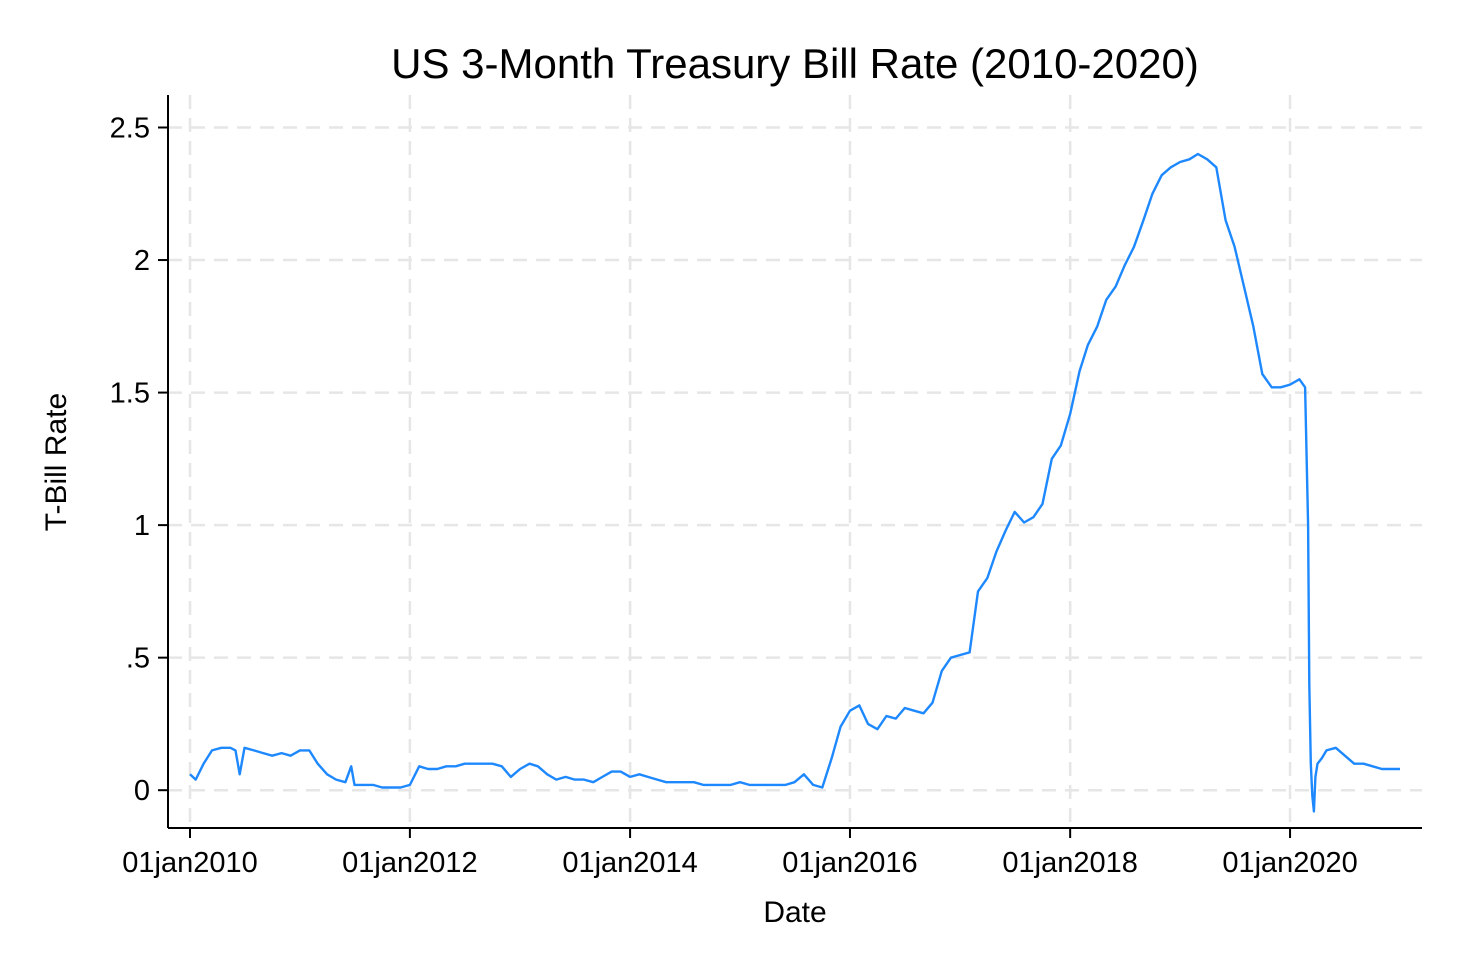 This screenshot has height=972, width=1458. What do you see at coordinates (142, 261) in the screenshot?
I see `y-tick-label: 2` at bounding box center [142, 261].